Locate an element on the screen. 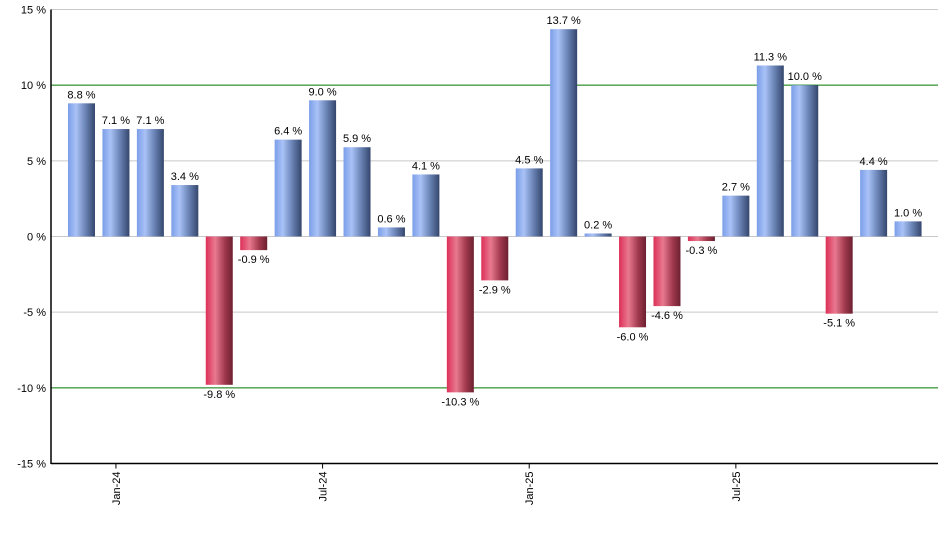  y-tick-label: 5 % is located at coordinates (36, 162).